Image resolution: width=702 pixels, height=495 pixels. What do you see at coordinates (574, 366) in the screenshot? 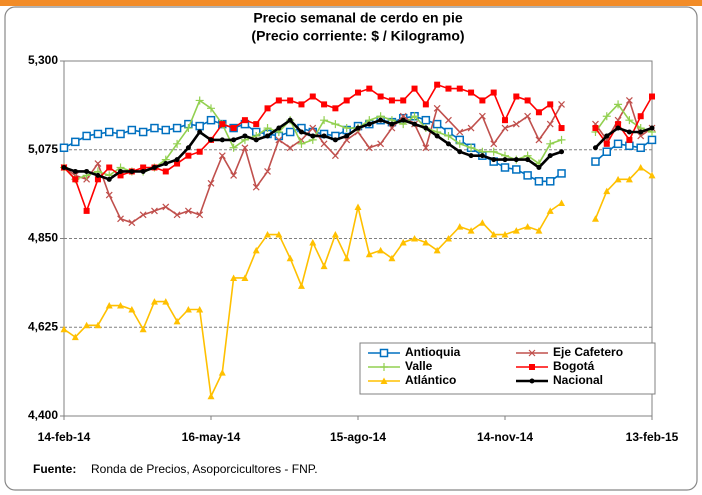
I see `legend-label: Bogotá` at bounding box center [574, 366].